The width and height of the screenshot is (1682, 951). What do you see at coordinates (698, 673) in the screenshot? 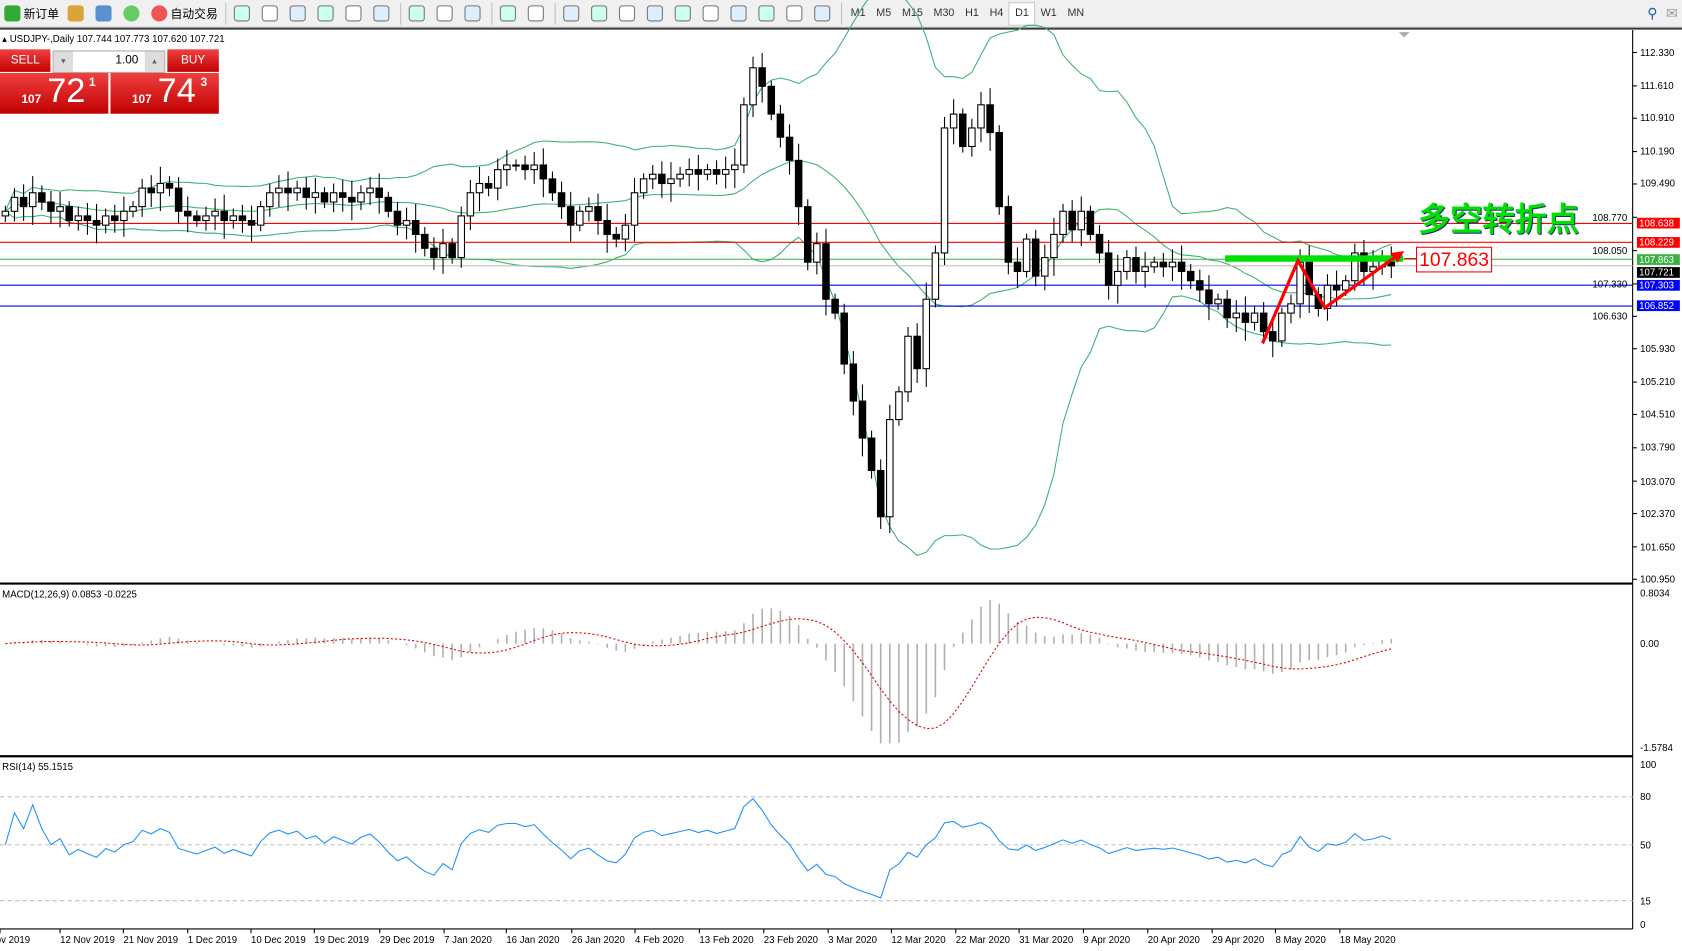
I see `macd-signal-line` at bounding box center [698, 673].